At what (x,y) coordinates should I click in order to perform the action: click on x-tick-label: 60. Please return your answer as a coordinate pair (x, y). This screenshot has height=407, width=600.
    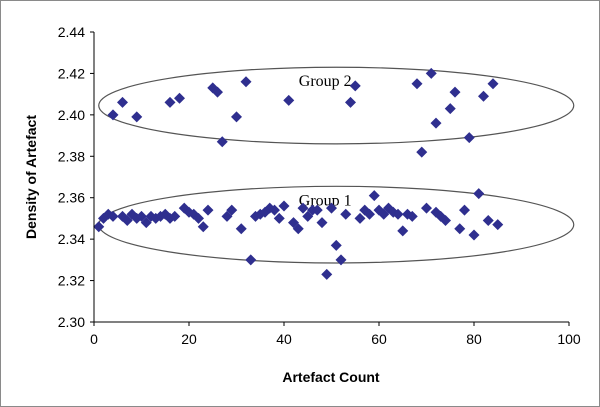
    Looking at the image, I should click on (379, 339).